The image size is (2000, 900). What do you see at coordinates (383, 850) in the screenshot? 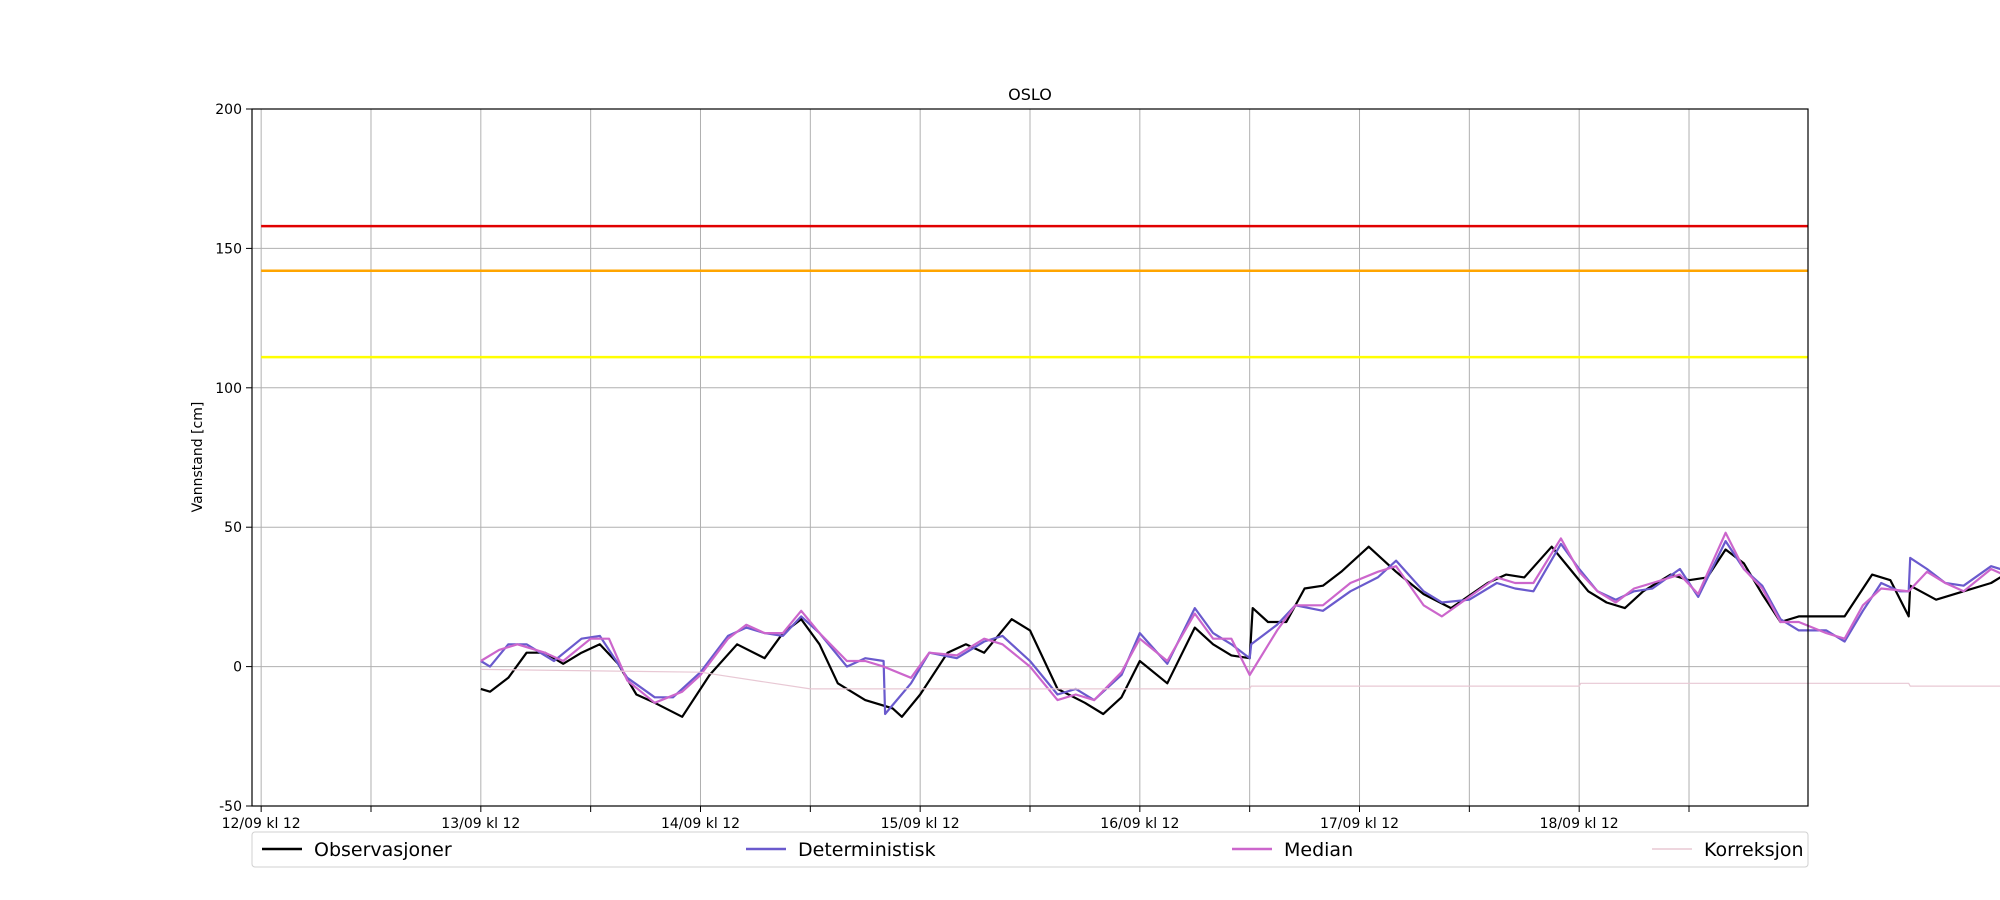
I see `legend-label-observasjoner: Observasjoner` at bounding box center [383, 850].